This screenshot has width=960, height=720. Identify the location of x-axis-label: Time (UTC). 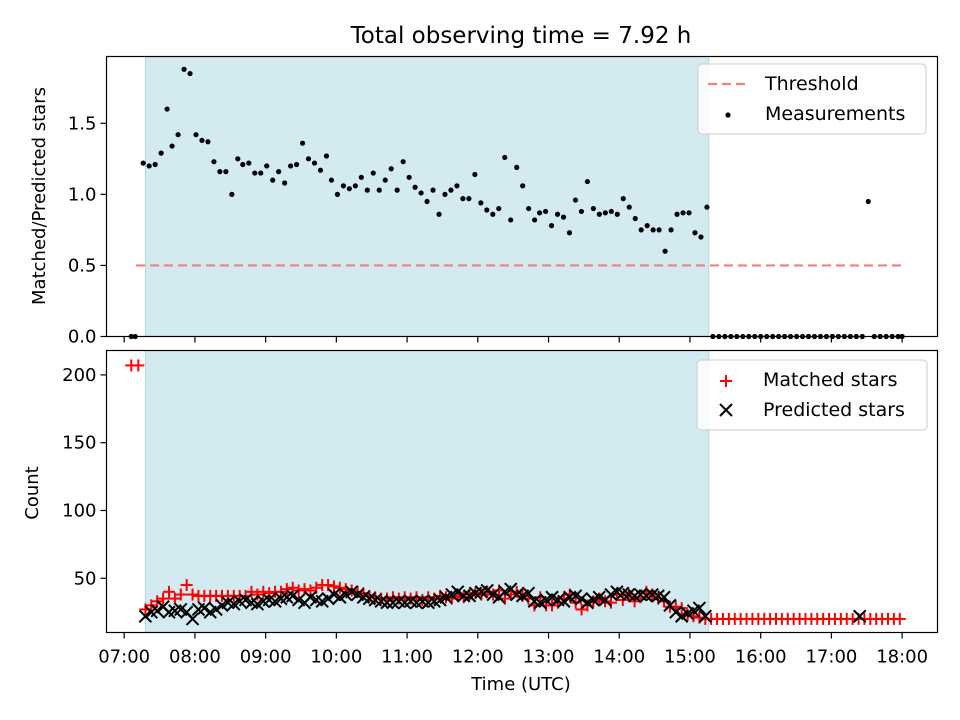
(520, 684).